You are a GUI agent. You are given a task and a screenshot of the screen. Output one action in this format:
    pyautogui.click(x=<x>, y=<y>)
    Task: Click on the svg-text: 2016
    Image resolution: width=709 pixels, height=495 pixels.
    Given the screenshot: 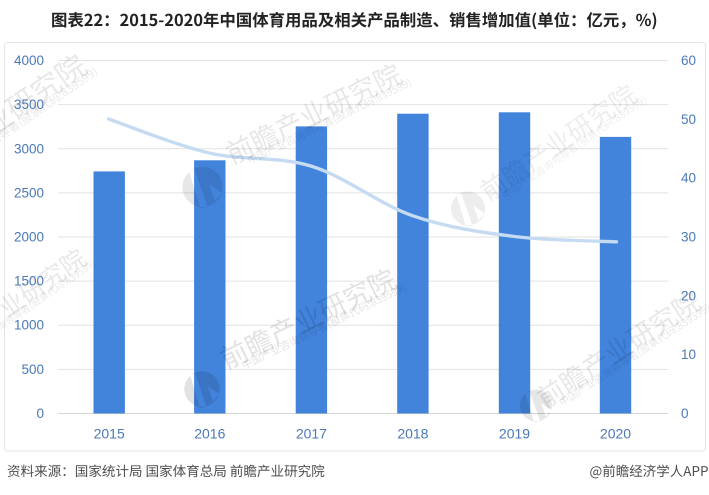 What is the action you would take?
    pyautogui.click(x=209, y=434)
    